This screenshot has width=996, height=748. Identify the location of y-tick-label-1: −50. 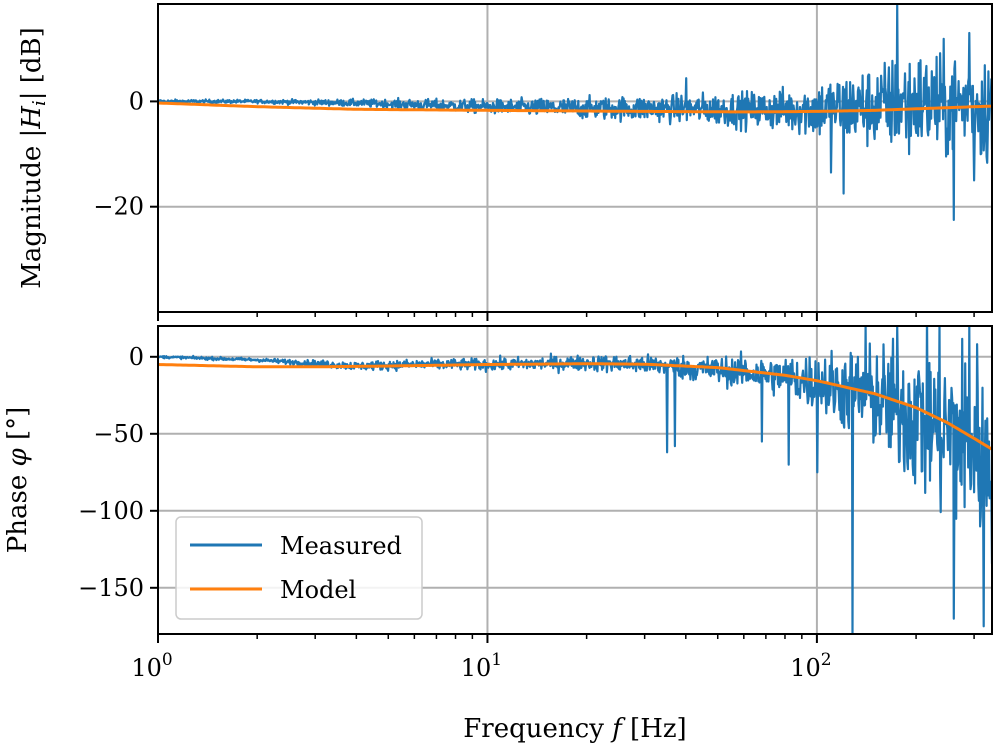
(118, 434).